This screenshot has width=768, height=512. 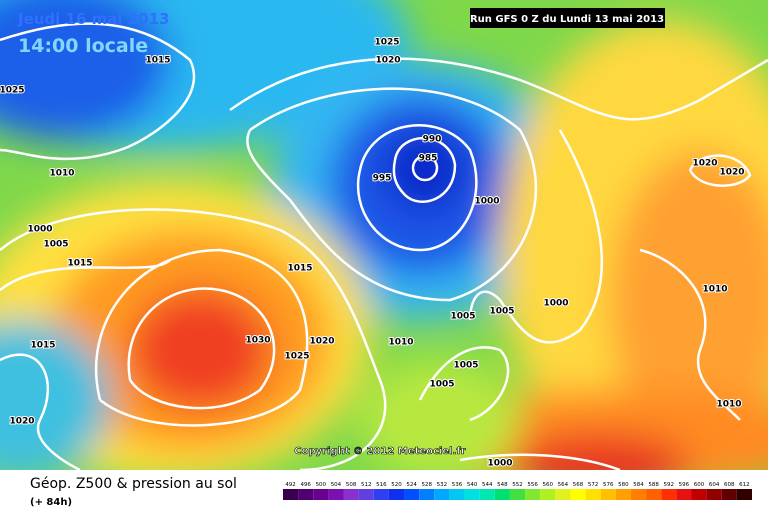 I want to click on colorbar-label: 492, so click(x=290, y=485).